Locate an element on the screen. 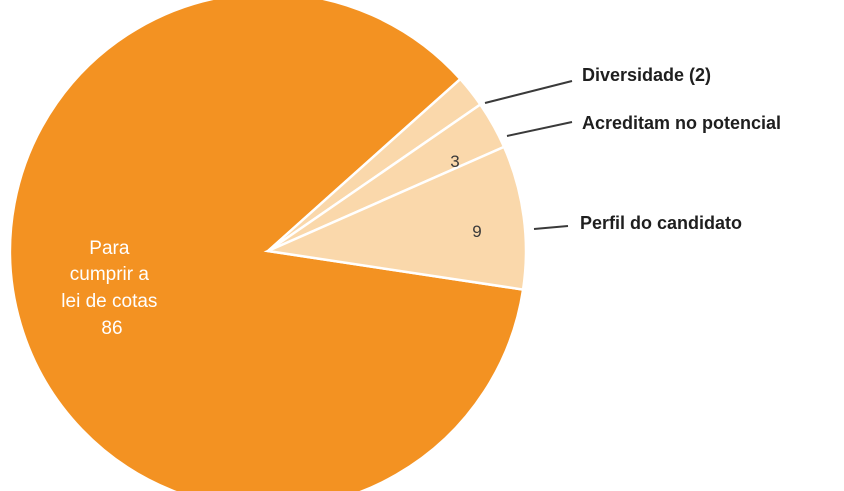 The image size is (844, 491). label-perfil-value: 9 is located at coordinates (476, 231).